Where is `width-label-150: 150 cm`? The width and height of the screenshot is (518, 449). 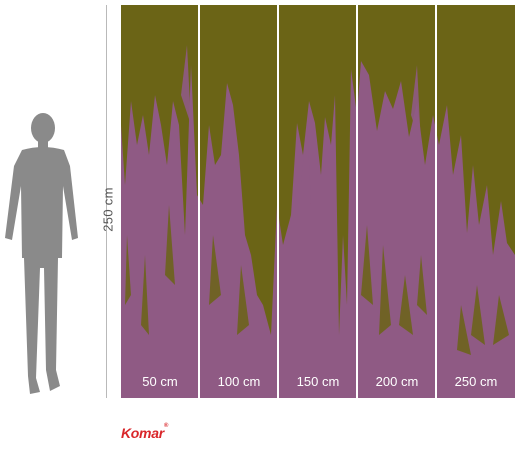 width-label-150: 150 cm is located at coordinates (318, 381).